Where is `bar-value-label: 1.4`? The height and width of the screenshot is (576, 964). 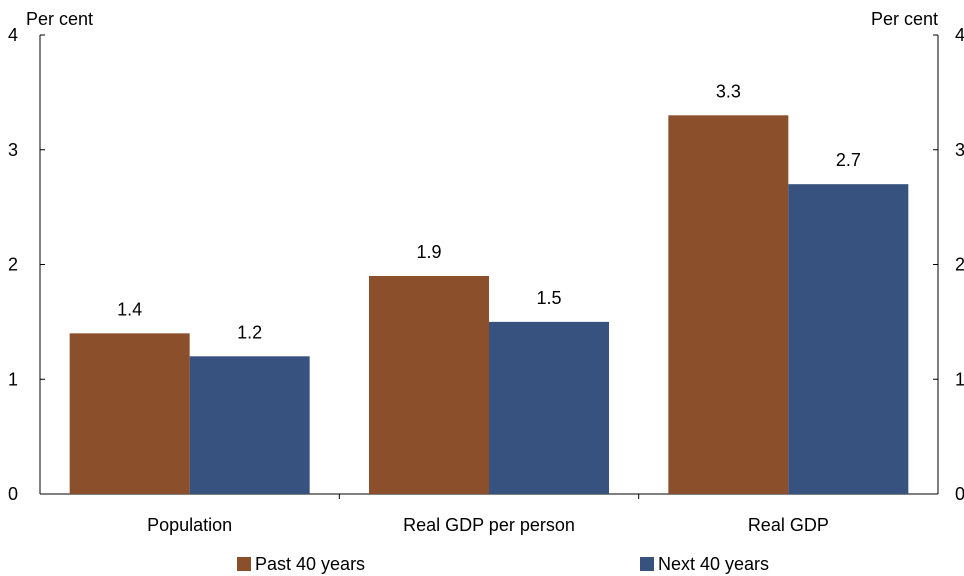 bar-value-label: 1.4 is located at coordinates (129, 309).